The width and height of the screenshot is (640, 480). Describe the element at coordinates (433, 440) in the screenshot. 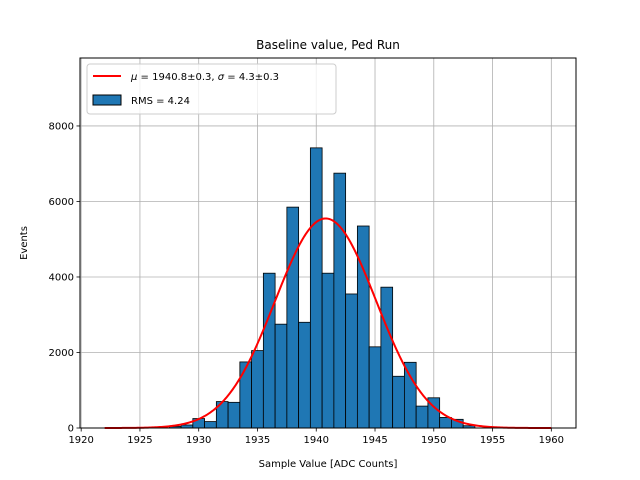

I see `x-tick-label: 1950` at that location.